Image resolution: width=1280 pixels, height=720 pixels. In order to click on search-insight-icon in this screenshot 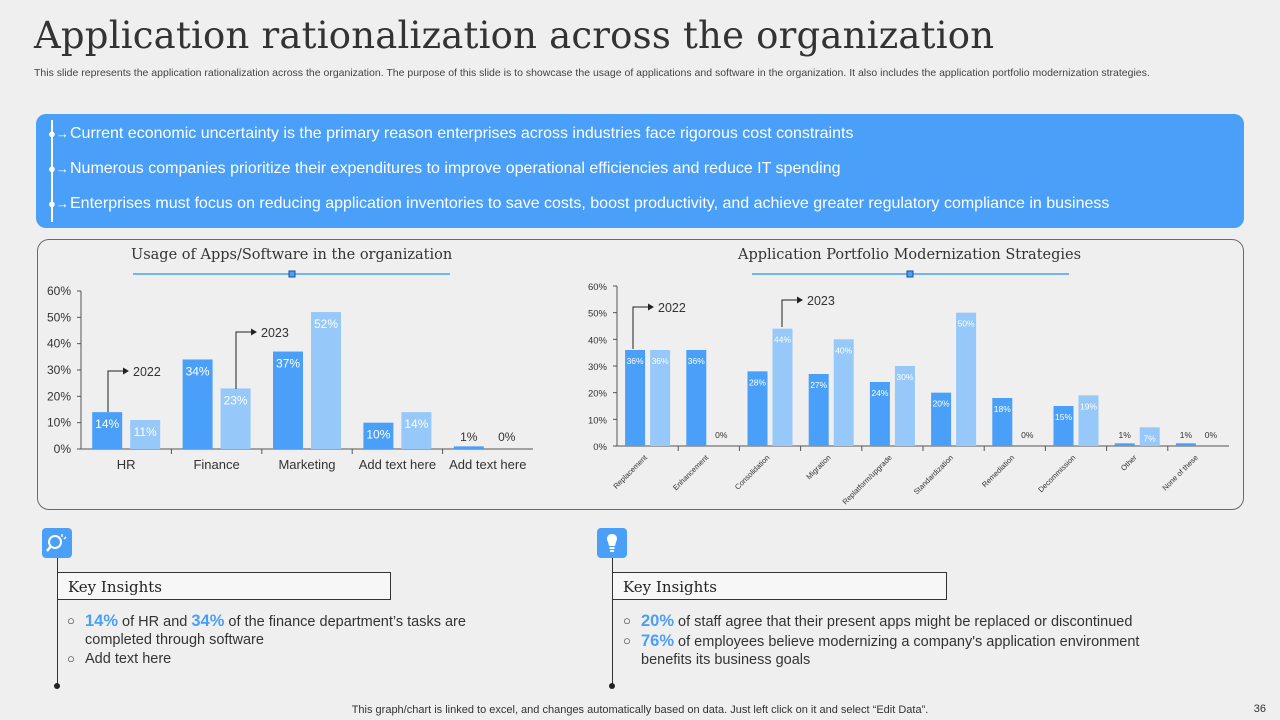, I will do `click(57, 543)`.